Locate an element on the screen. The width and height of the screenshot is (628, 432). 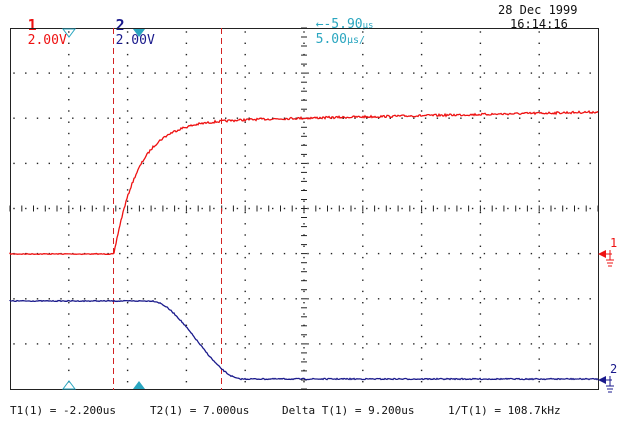
channel-2-scale: 2 2.00V is located at coordinates (127, 26).